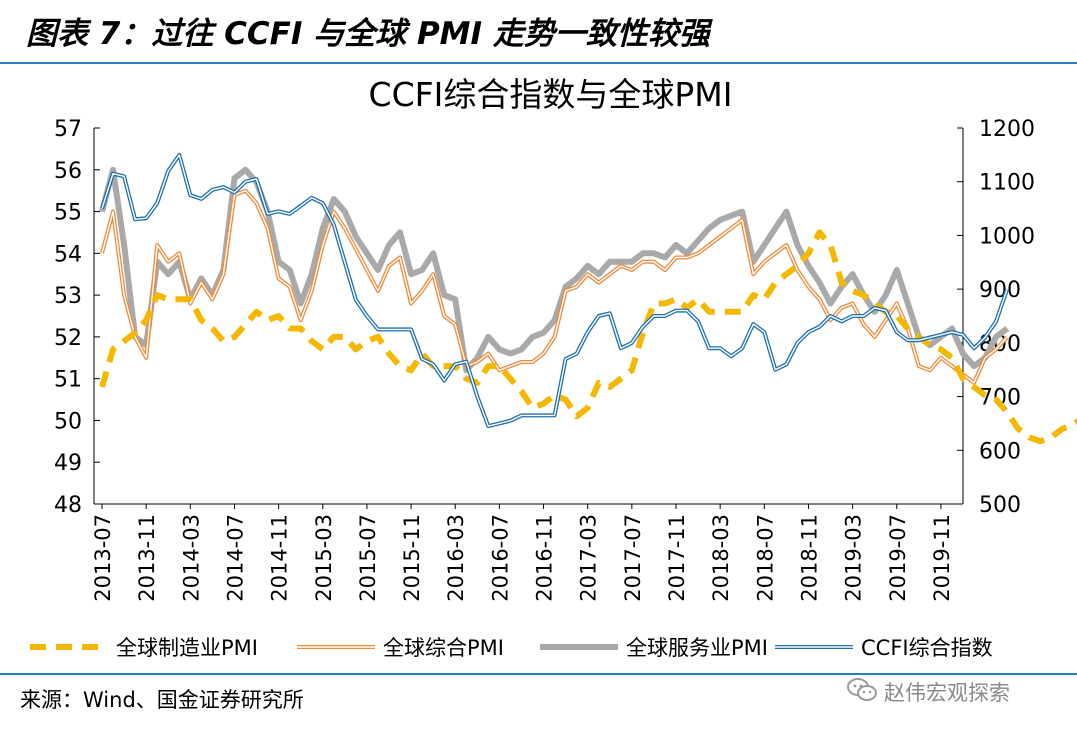 The image size is (1077, 736). Describe the element at coordinates (280, 558) in the screenshot. I see `x-tick-label: 2014-11` at that location.